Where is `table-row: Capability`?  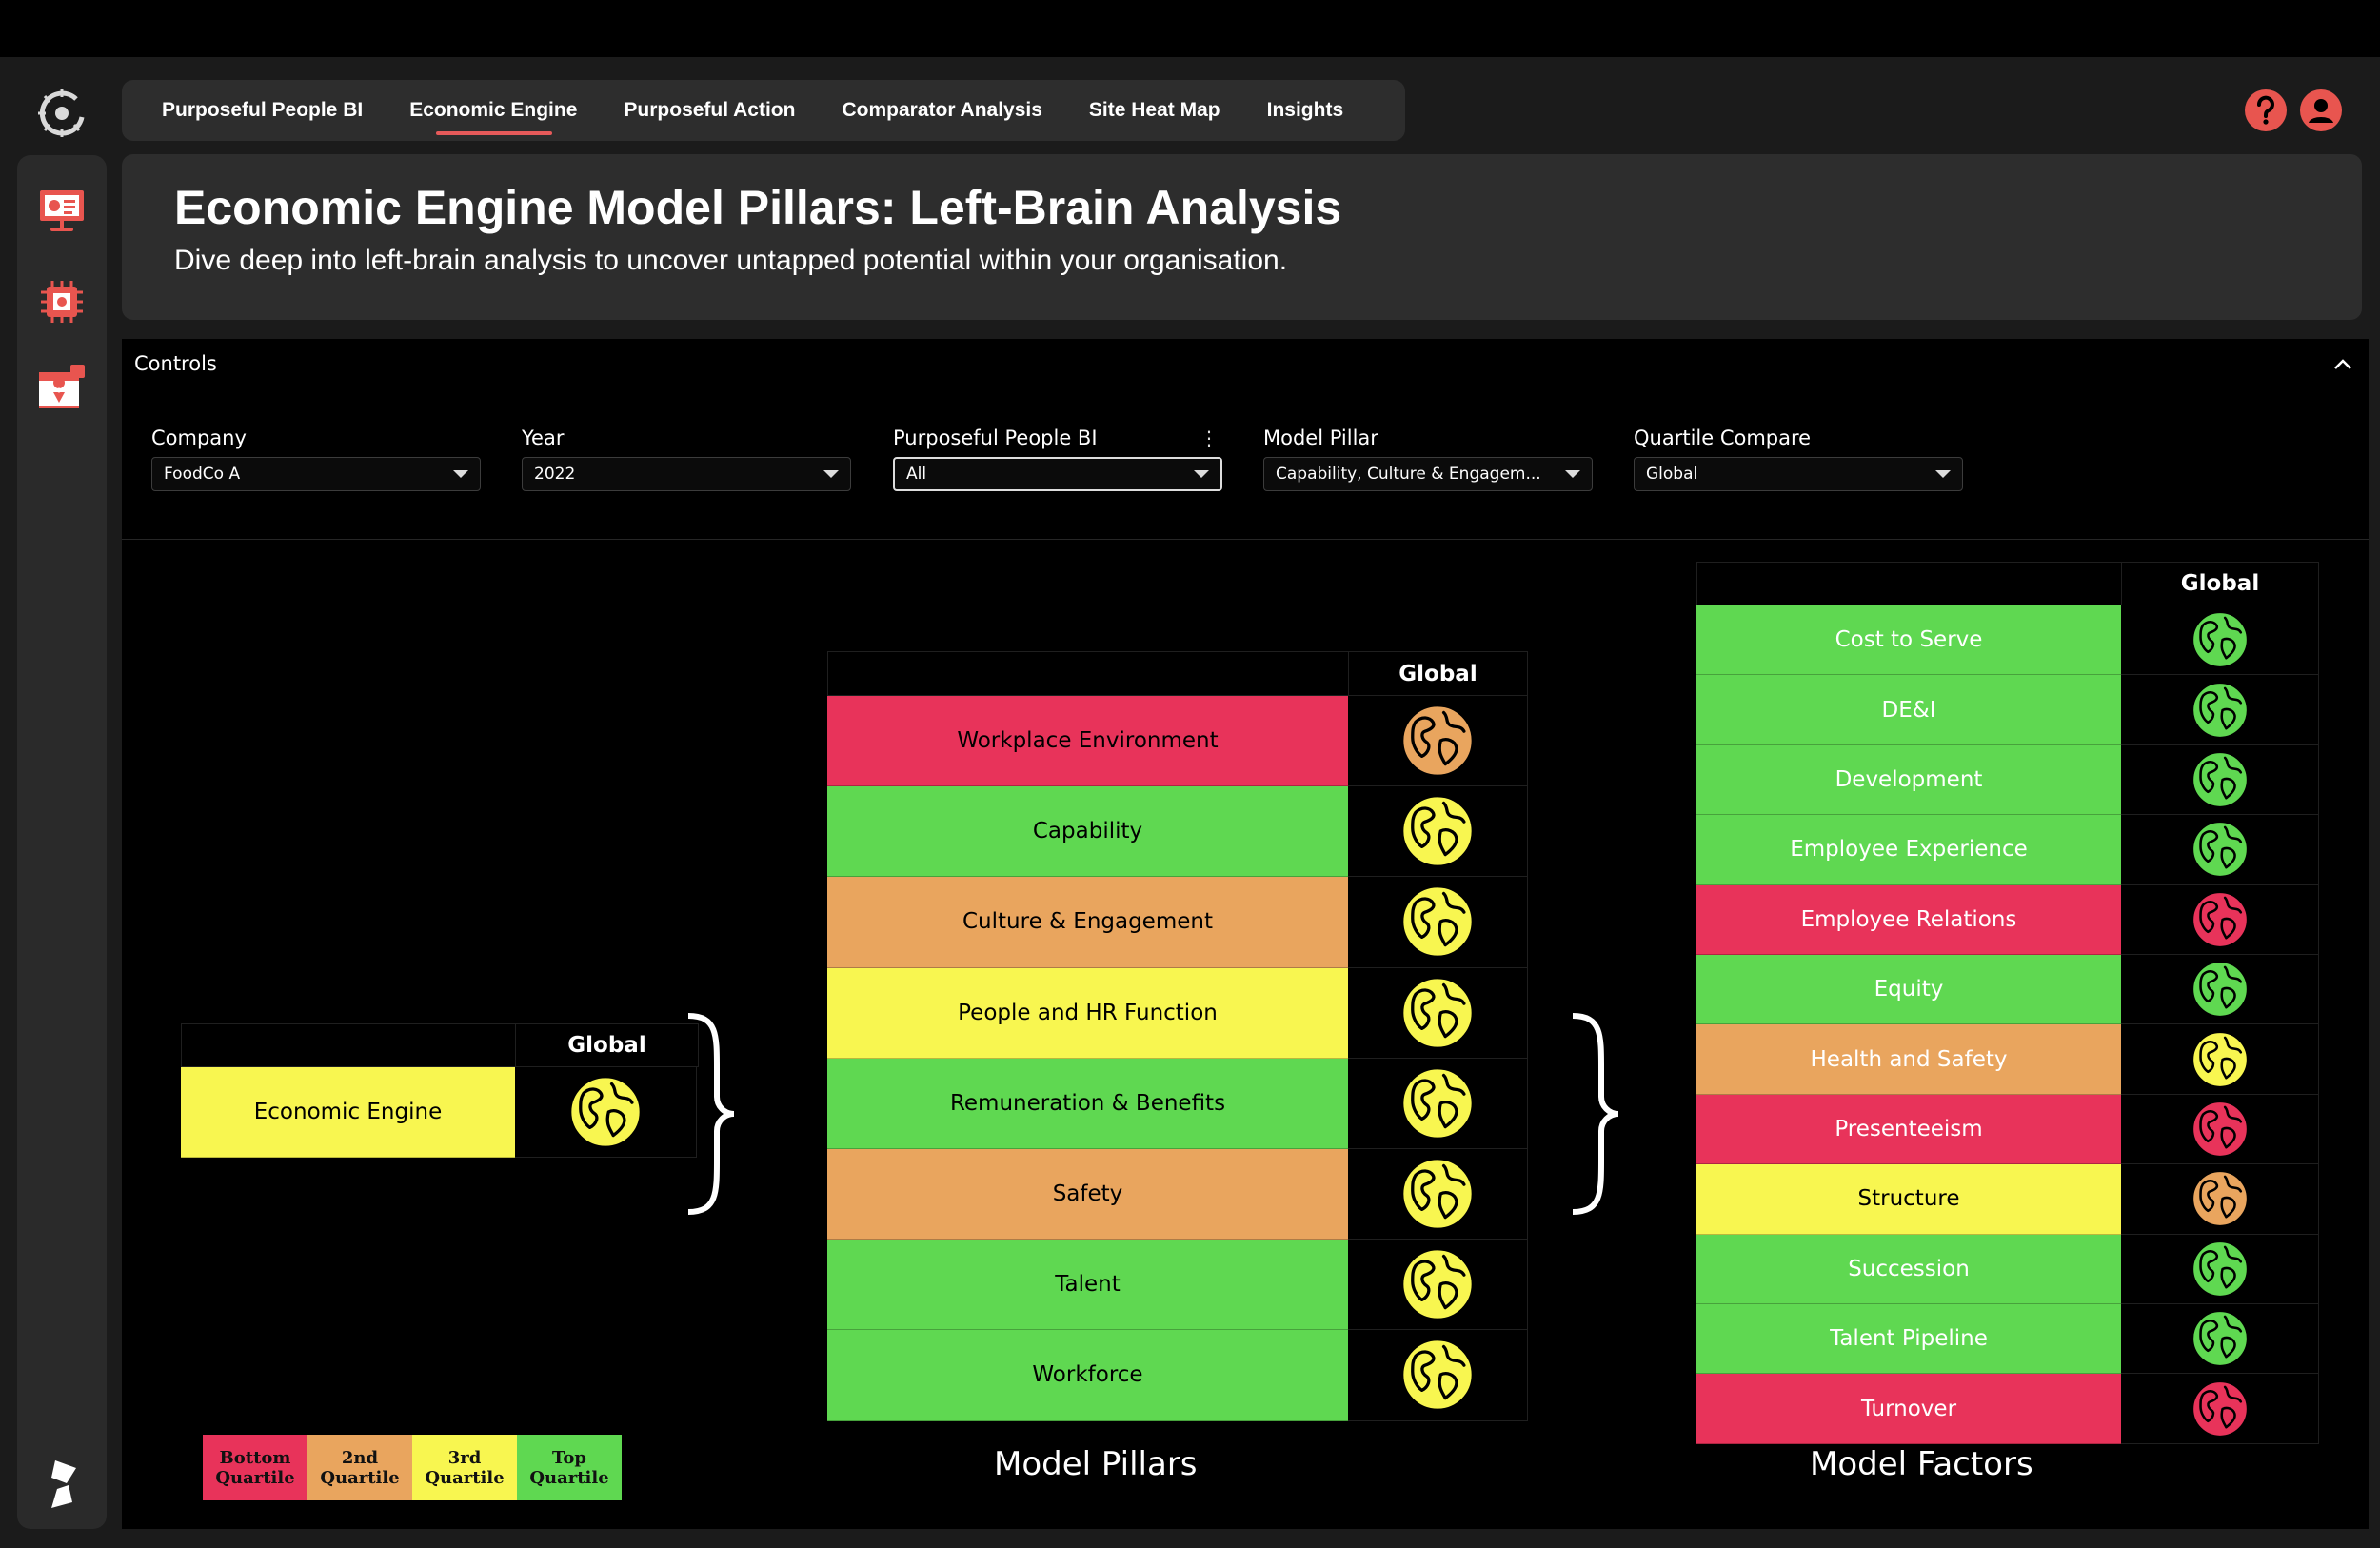
table-row: Capability is located at coordinates (1177, 832).